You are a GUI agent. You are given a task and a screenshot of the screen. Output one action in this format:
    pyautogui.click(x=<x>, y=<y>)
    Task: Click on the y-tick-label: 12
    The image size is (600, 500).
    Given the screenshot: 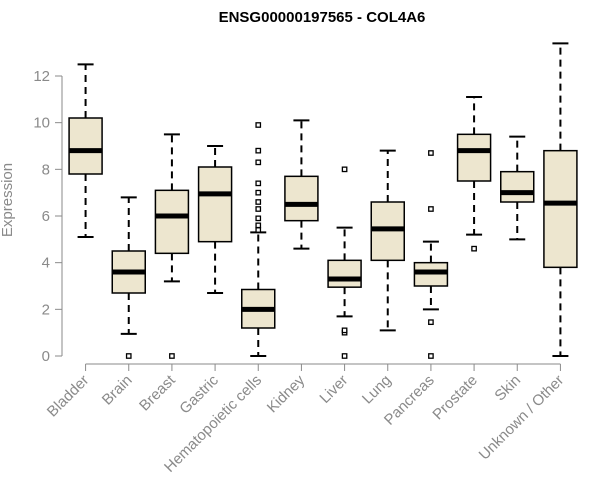 What is the action you would take?
    pyautogui.click(x=41, y=76)
    